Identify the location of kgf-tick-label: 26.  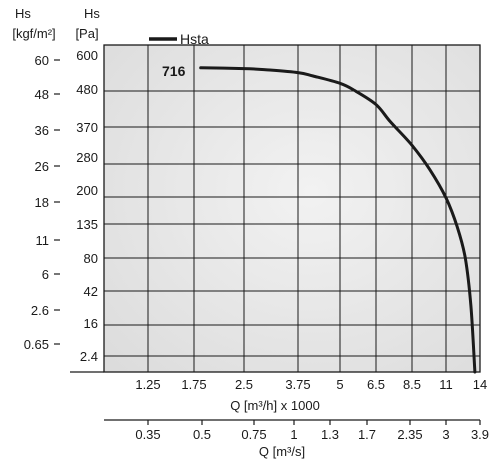
(42, 166).